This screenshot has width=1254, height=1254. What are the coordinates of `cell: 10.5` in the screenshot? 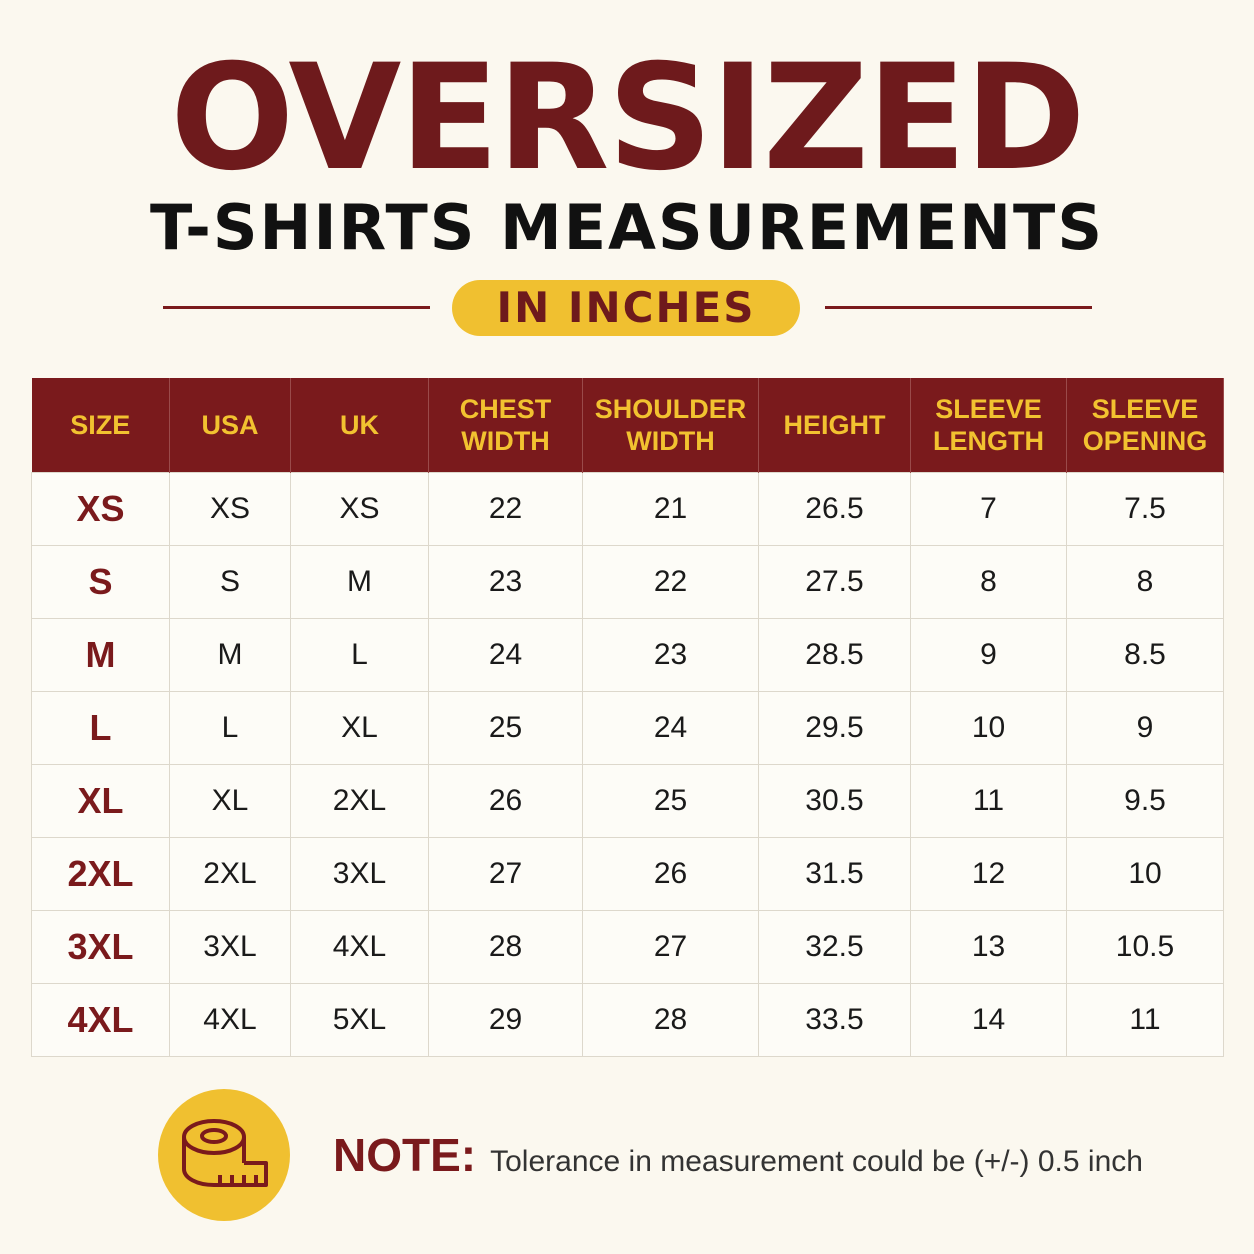 It's located at (1145, 947).